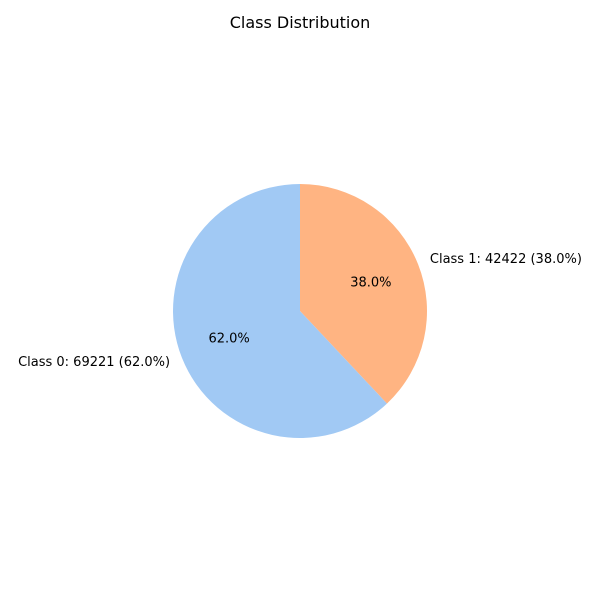  Describe the element at coordinates (370, 282) in the screenshot. I see `slice-percent-0: 38.0%` at that location.